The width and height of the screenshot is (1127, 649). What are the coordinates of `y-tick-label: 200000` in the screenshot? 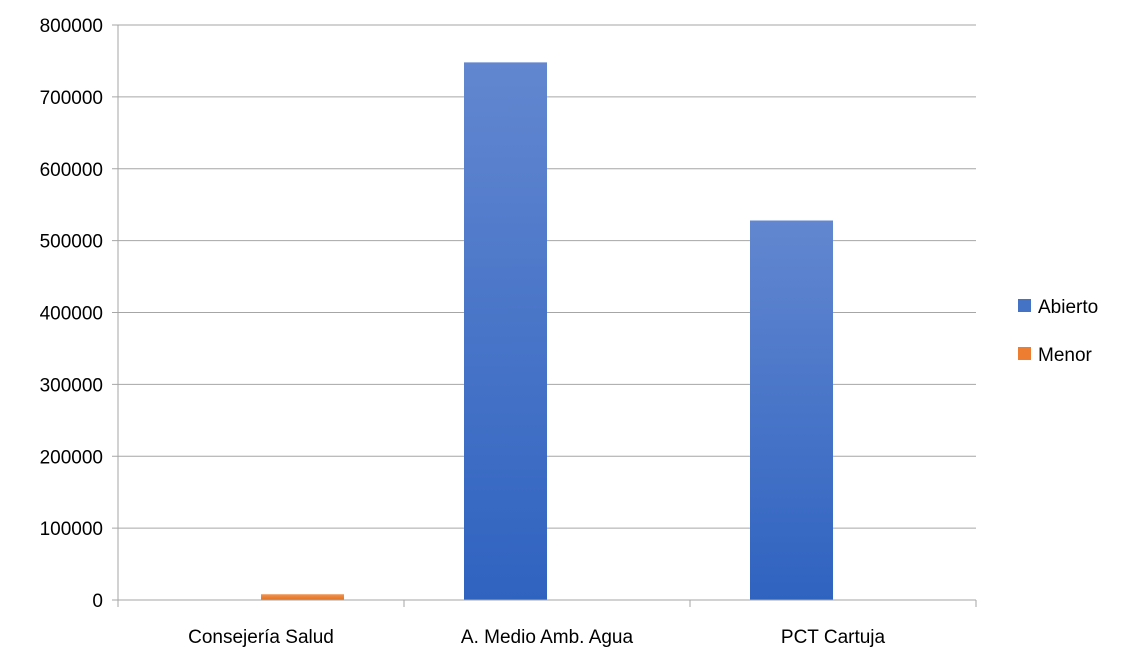 It's located at (71, 457).